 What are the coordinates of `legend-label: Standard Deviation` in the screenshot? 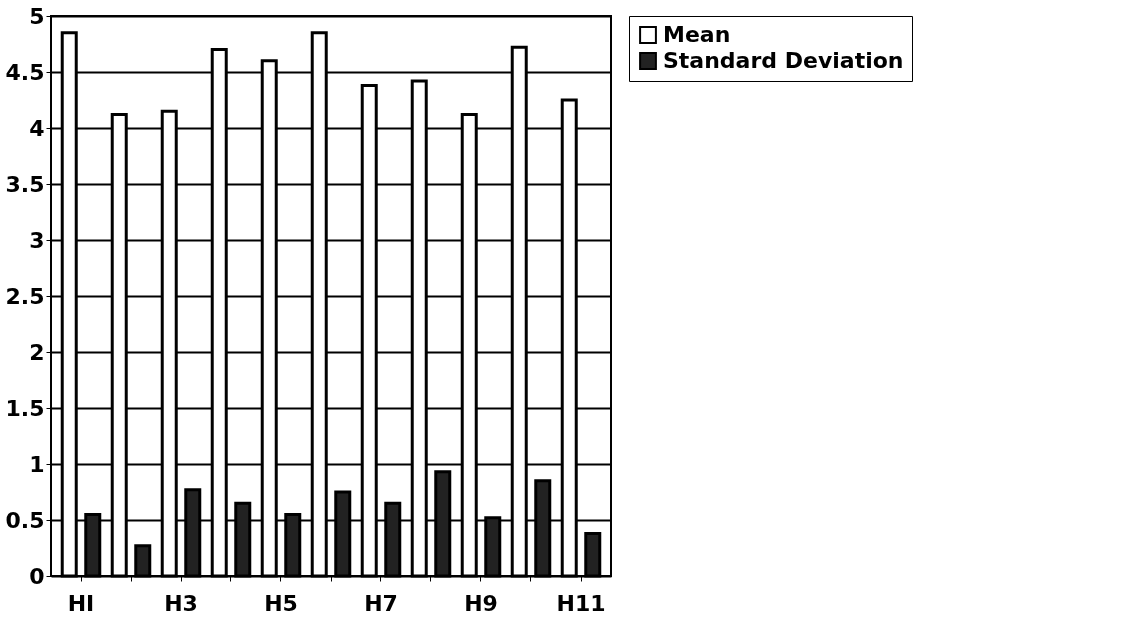 It's located at (783, 60).